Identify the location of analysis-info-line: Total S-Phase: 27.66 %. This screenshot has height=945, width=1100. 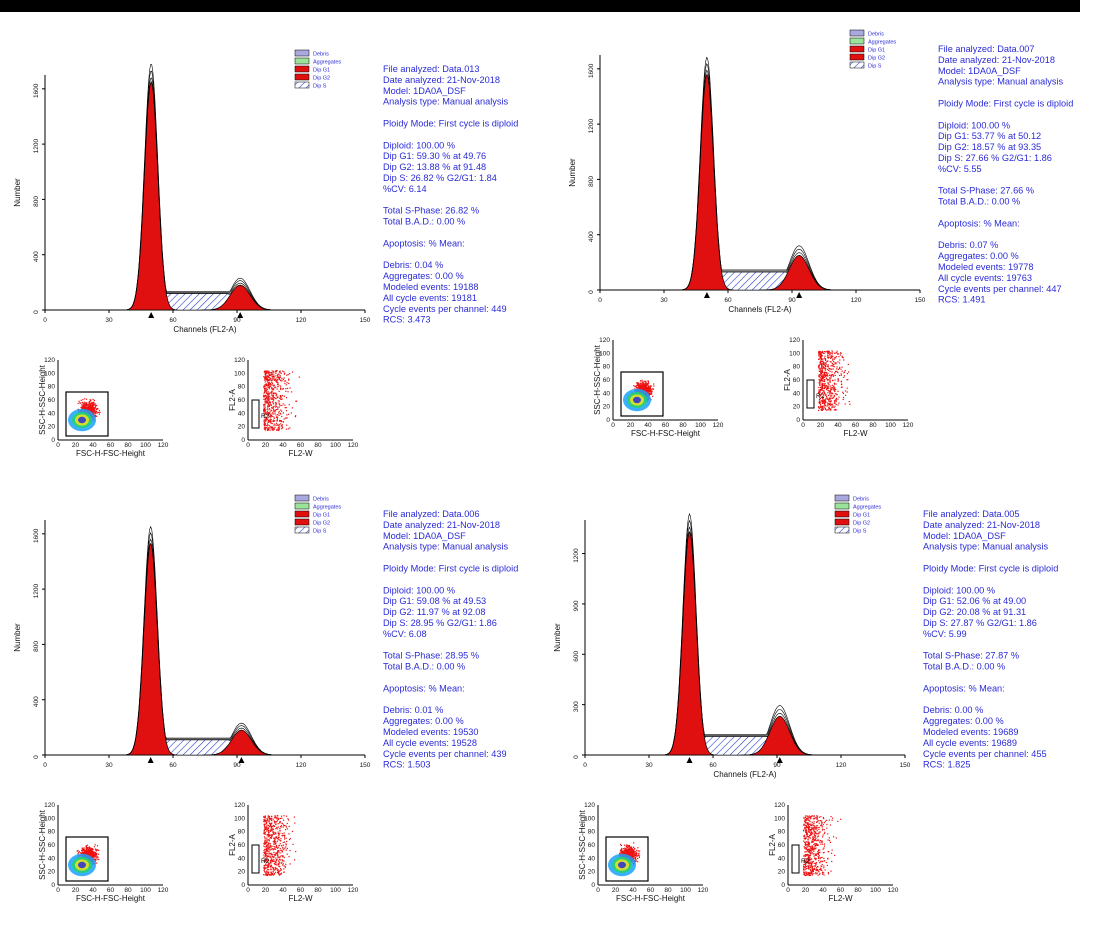
(986, 191).